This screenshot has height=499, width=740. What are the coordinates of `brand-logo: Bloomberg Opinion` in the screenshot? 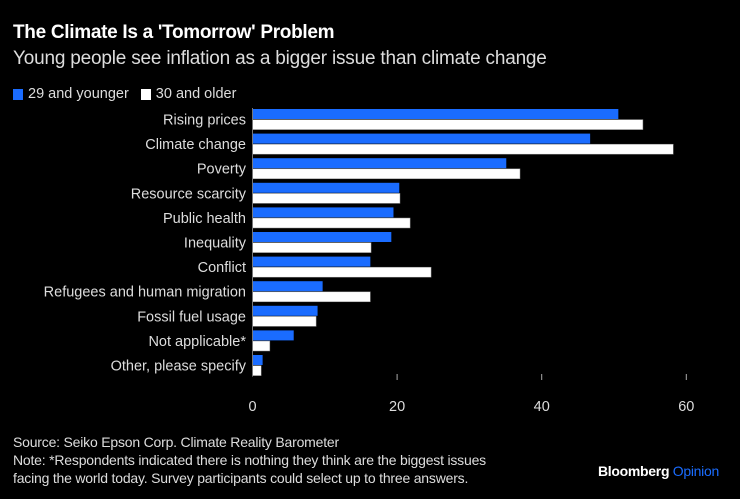 It's located at (658, 471).